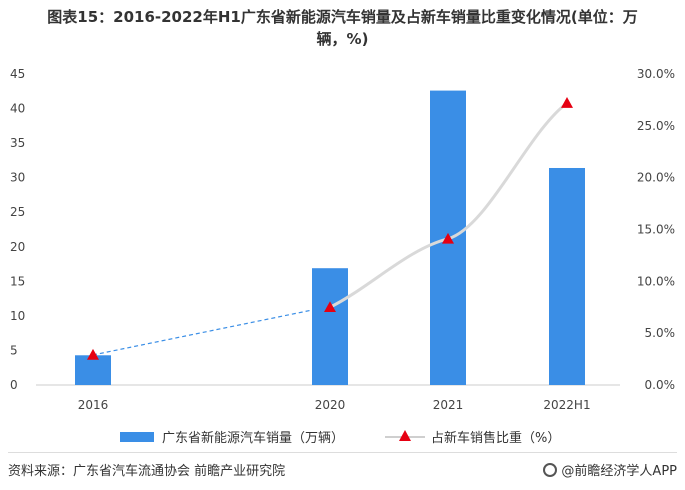 This screenshot has width=685, height=490. Describe the element at coordinates (17, 109) in the screenshot. I see `left-tick-label: 40` at that location.